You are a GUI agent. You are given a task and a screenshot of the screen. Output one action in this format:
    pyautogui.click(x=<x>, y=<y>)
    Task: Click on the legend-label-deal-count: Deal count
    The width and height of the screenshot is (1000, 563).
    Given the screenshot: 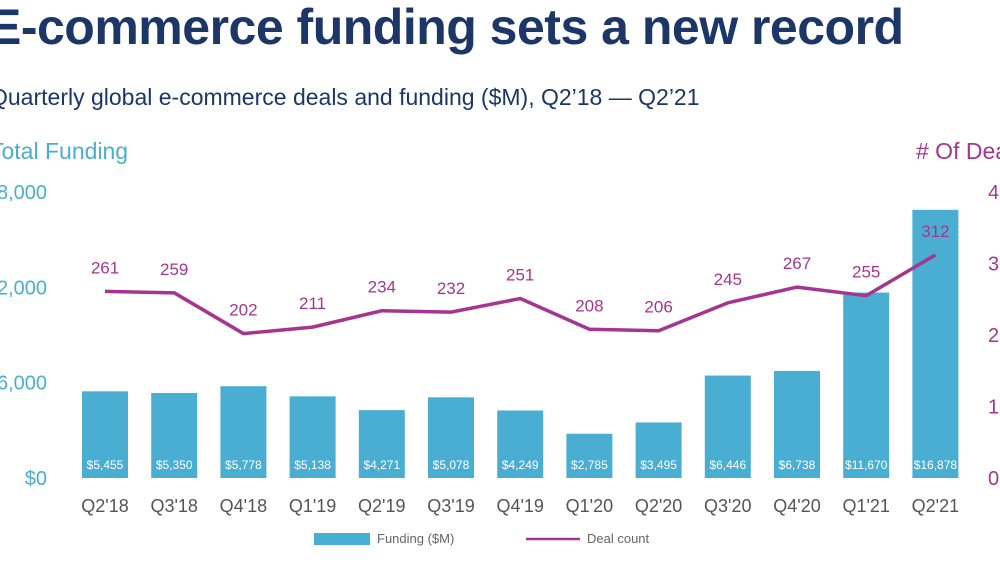 What is the action you would take?
    pyautogui.click(x=618, y=538)
    